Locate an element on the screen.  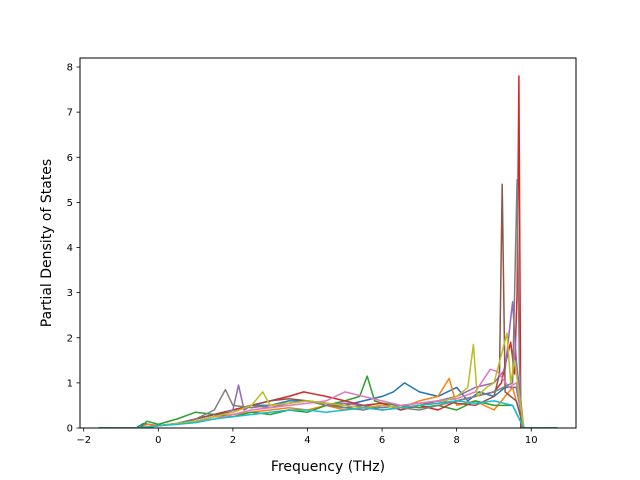
y-tick-label: 7 is located at coordinates (70, 113).